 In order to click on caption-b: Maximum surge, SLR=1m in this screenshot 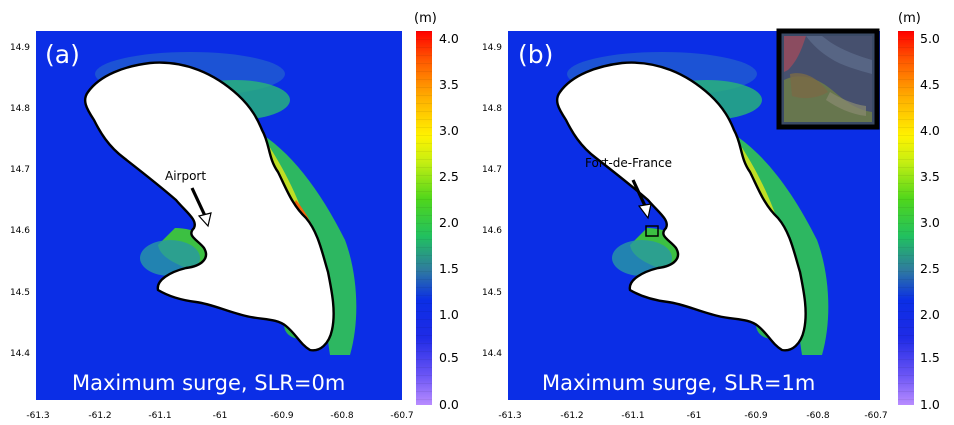, I will do `click(678, 383)`.